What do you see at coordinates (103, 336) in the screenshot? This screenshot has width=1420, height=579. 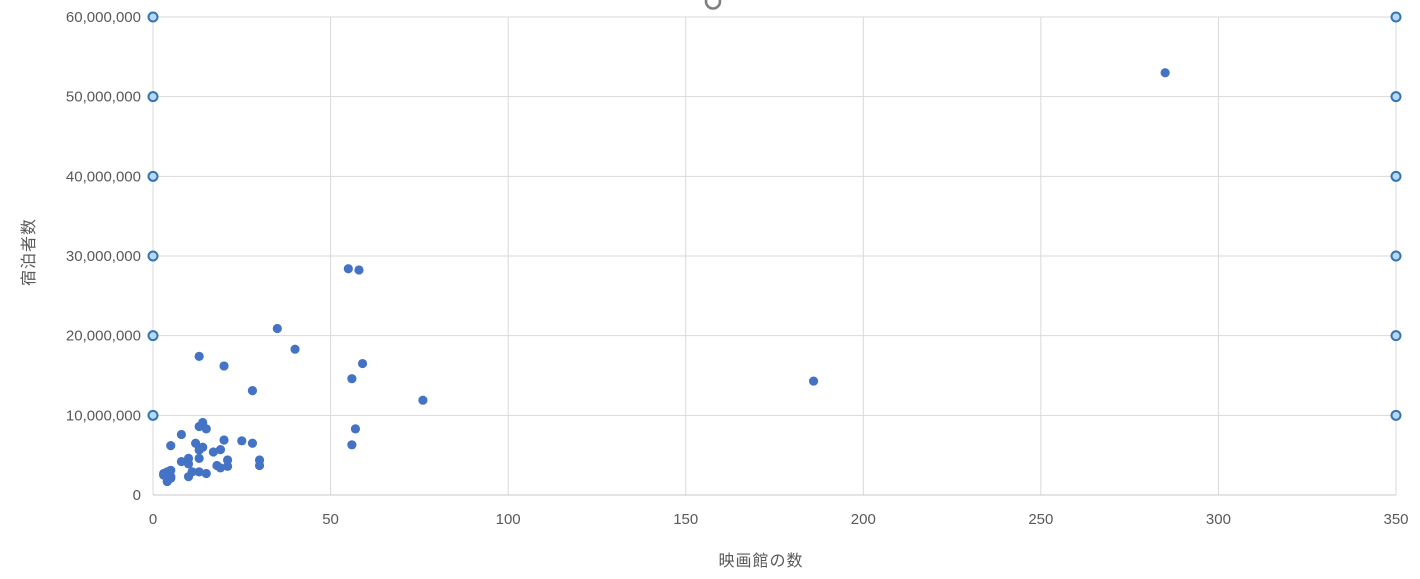 I see `y-tick-label: 20,000,000` at bounding box center [103, 336].